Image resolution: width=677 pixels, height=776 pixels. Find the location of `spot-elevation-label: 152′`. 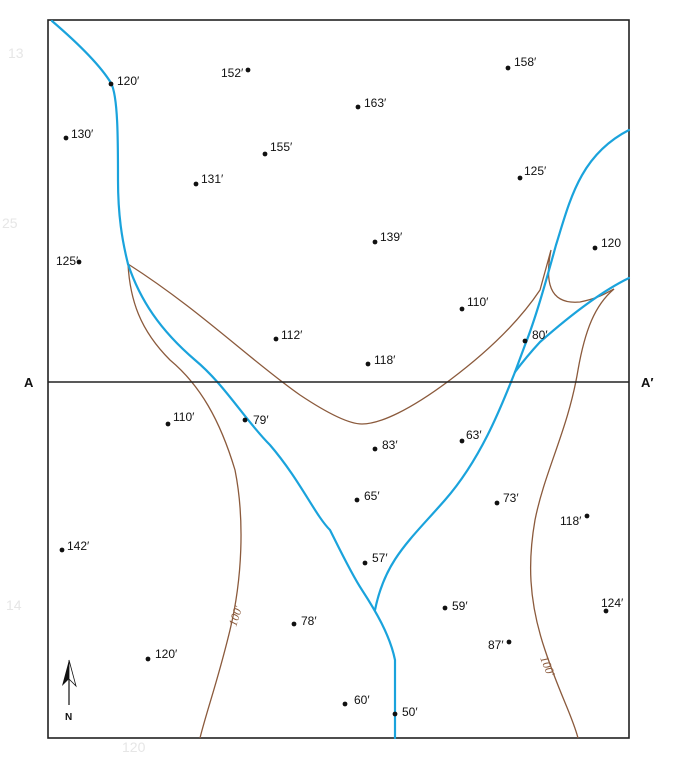

spot-elevation-label: 152′ is located at coordinates (232, 73).